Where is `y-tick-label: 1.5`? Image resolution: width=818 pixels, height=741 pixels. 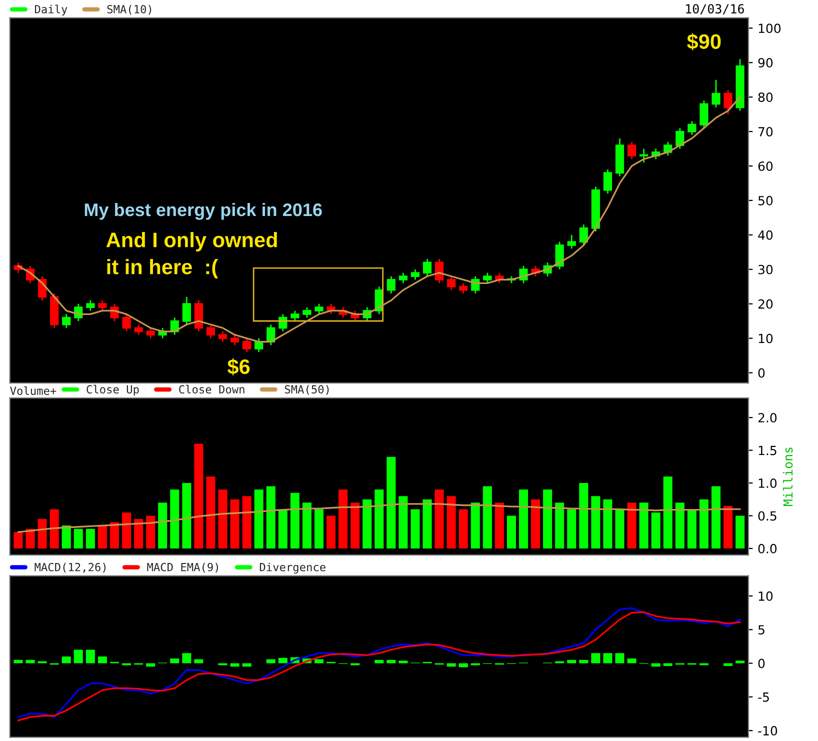
y-tick-label: 1.5 is located at coordinates (767, 451).